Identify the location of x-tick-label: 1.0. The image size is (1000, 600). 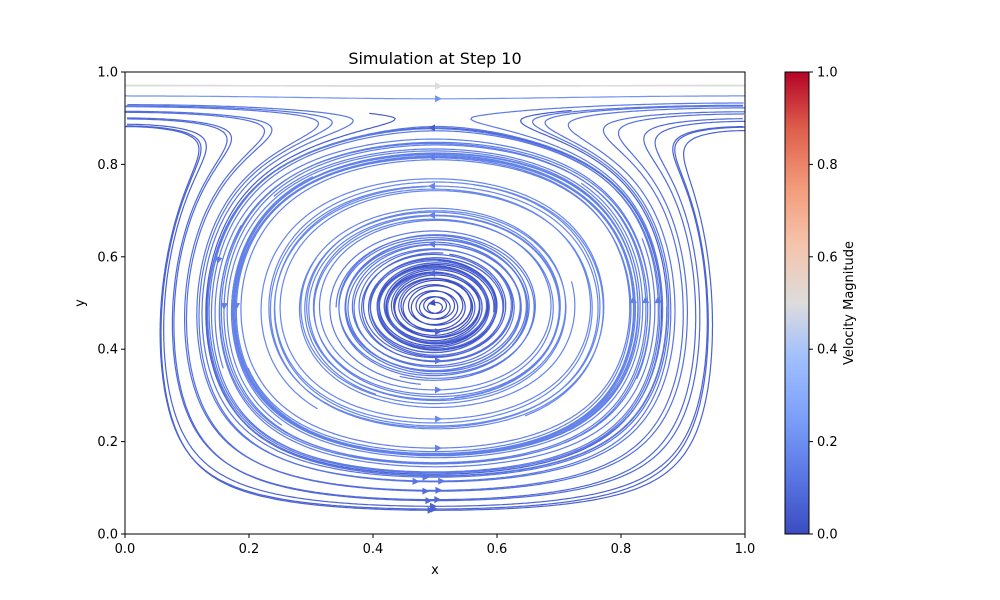
(745, 549).